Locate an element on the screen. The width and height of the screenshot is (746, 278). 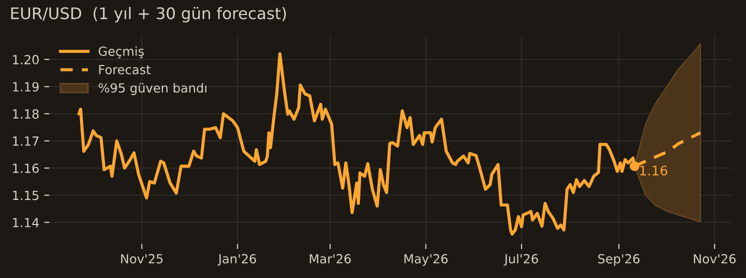
y-tick-label: 1.17 is located at coordinates (25, 141).